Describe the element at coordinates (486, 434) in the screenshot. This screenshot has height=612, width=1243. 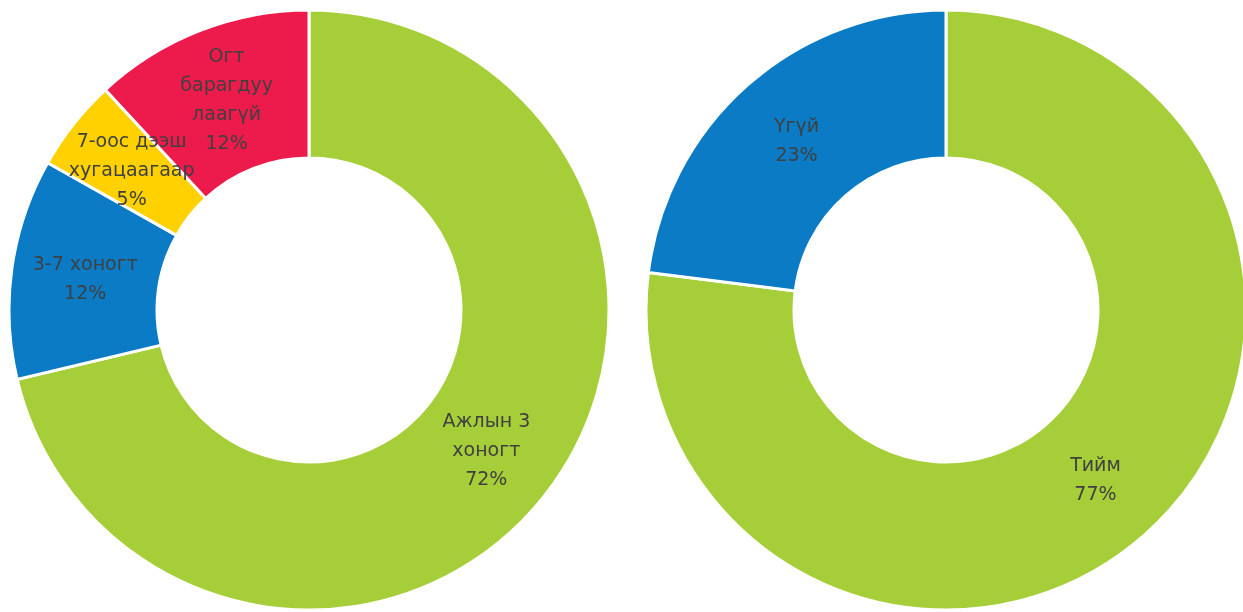
I see `slice-label: Ажлын 3 хоногт` at that location.